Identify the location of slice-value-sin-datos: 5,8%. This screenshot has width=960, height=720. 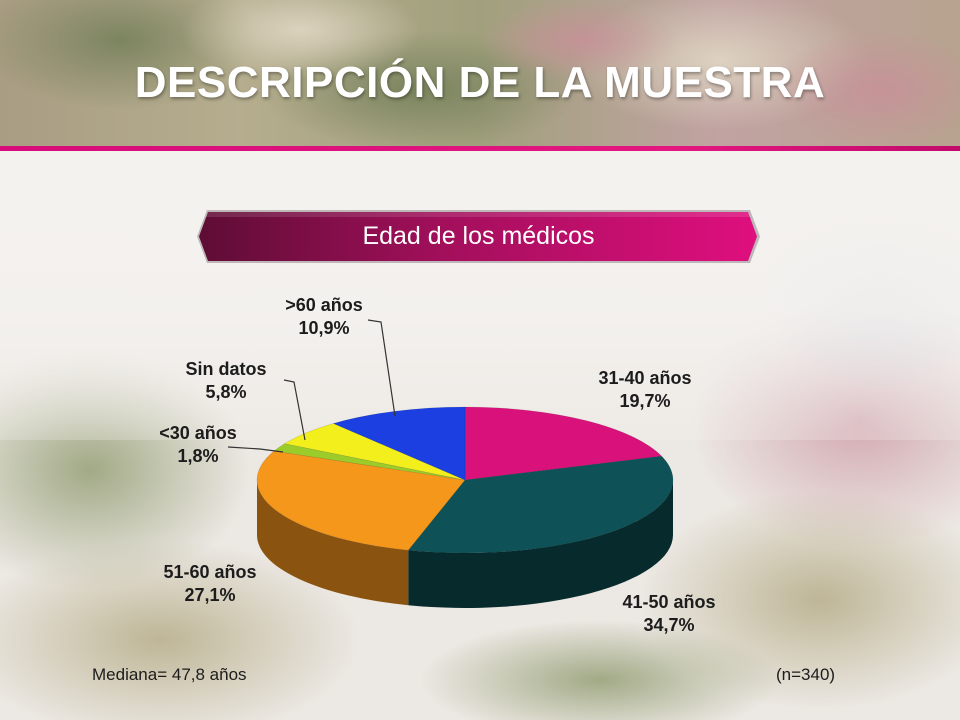
(225, 392).